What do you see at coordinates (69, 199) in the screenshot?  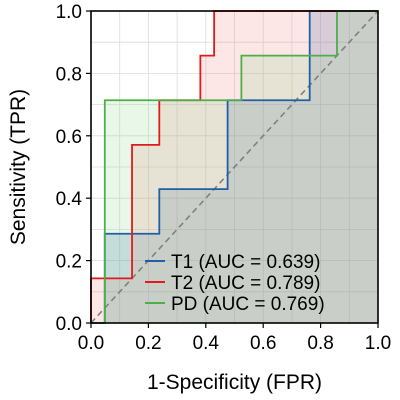 I see `y-tick-label: 0.4` at bounding box center [69, 199].